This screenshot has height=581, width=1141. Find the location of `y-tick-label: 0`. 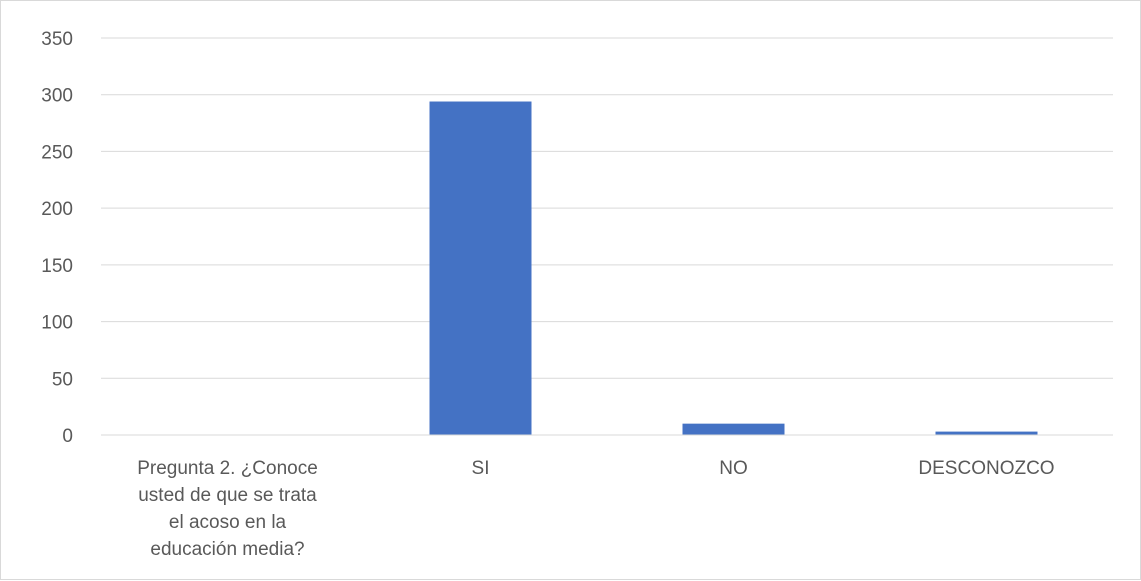

y-tick-label: 0 is located at coordinates (67, 436).